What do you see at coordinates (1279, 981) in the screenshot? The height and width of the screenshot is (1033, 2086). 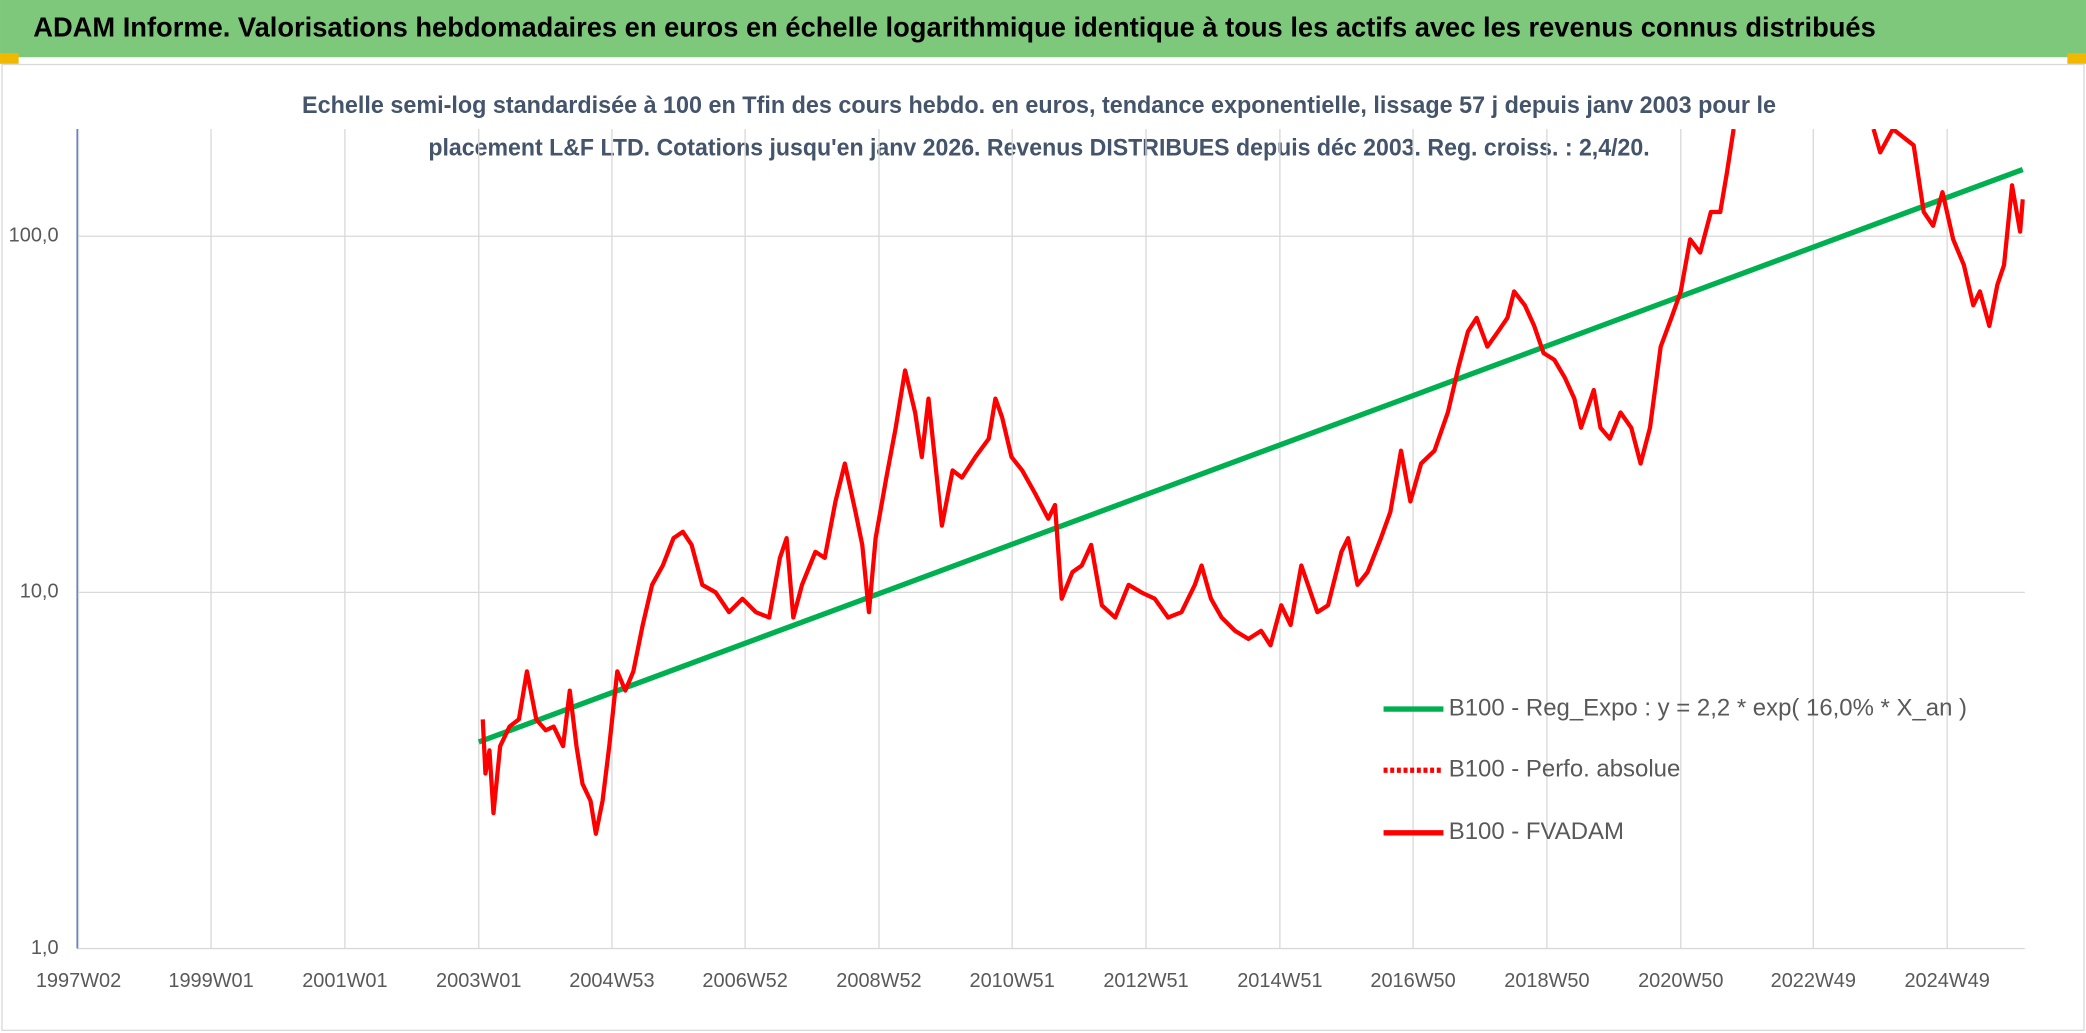 I see `x-tick-label: 2014W51` at bounding box center [1279, 981].